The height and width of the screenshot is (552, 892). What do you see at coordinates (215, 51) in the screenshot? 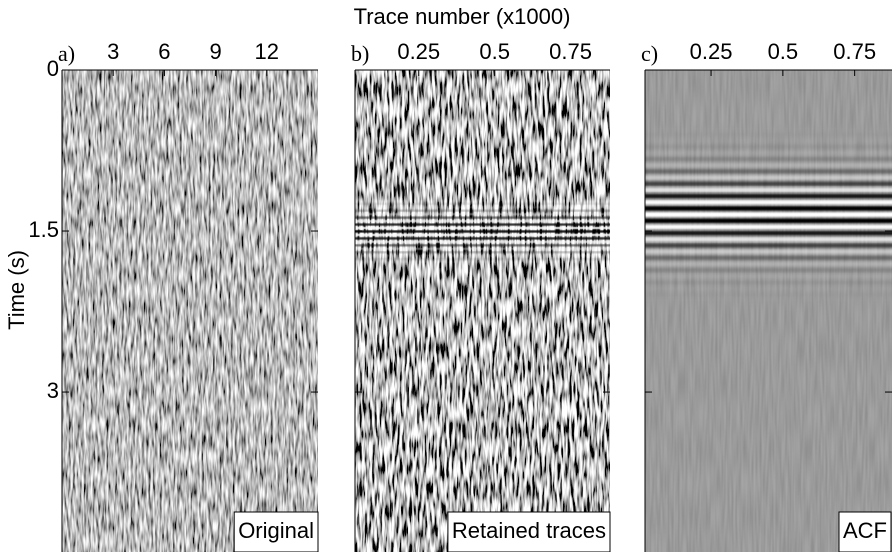
I see `x-tick-label: 9` at bounding box center [215, 51].